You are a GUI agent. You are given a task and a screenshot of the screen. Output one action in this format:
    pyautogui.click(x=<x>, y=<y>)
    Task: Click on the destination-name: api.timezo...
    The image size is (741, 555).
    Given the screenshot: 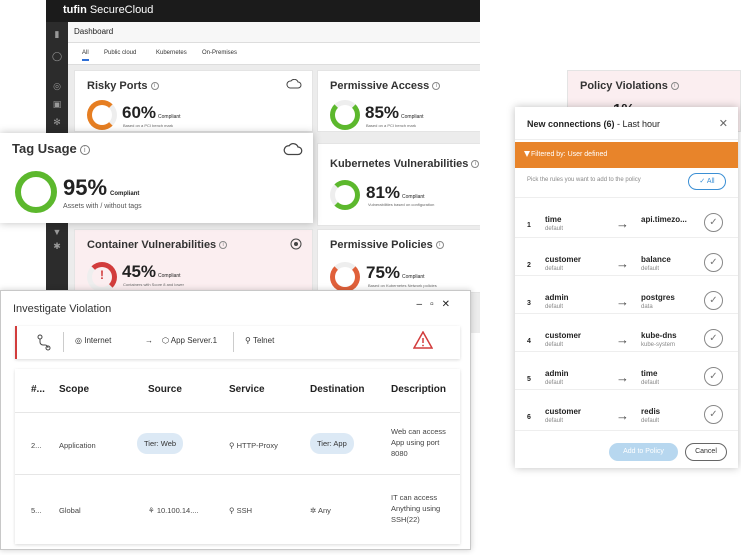 What is the action you would take?
    pyautogui.click(x=664, y=219)
    